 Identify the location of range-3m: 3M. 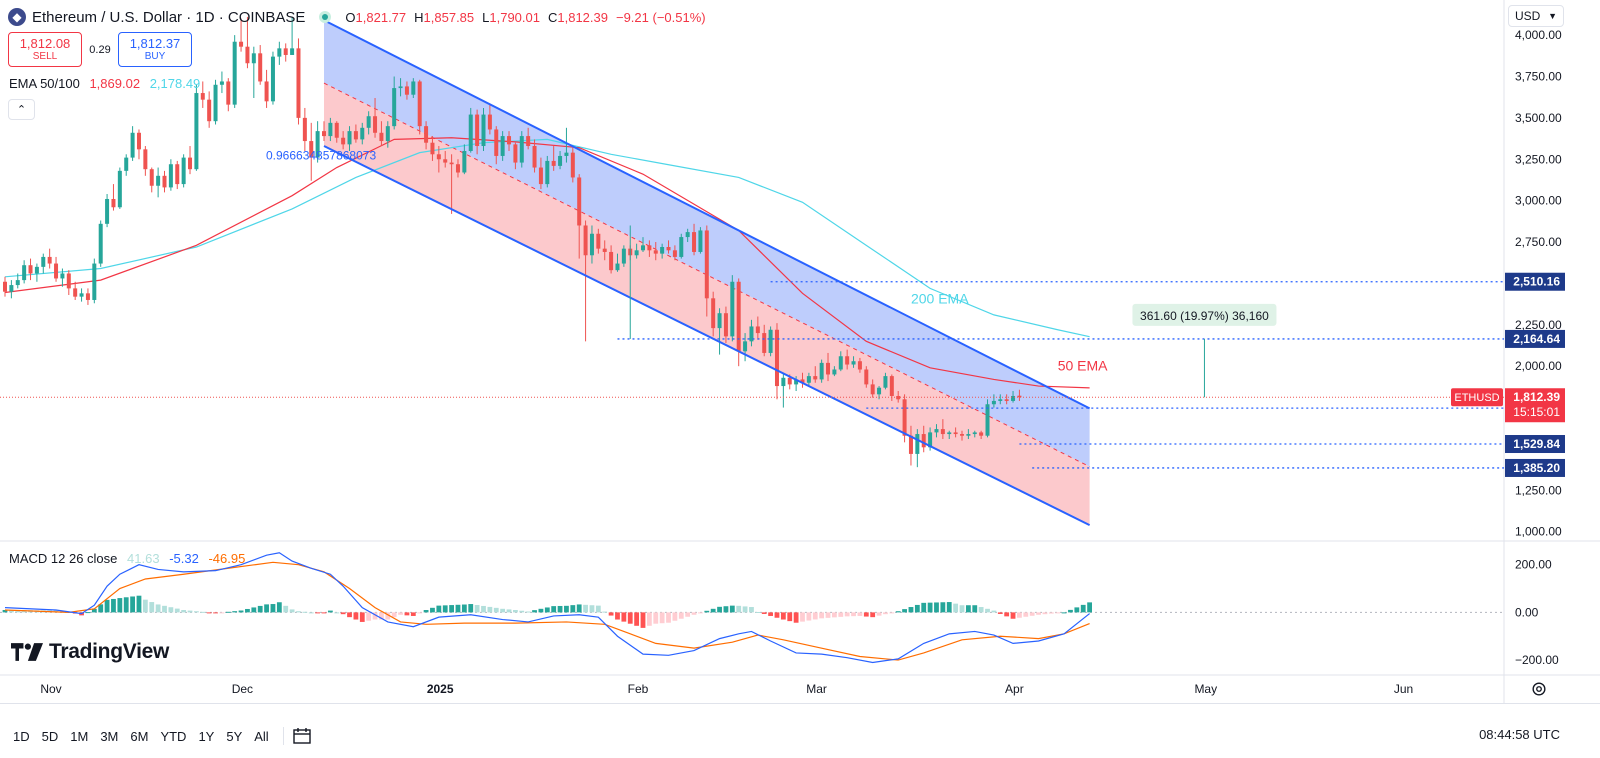
(109, 736).